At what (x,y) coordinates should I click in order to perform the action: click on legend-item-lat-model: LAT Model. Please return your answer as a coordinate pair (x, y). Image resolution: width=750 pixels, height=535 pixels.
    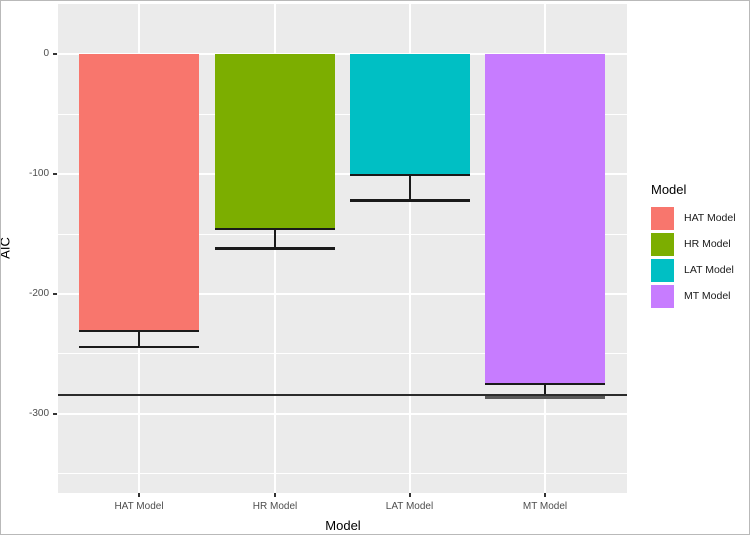
    Looking at the image, I should click on (693, 270).